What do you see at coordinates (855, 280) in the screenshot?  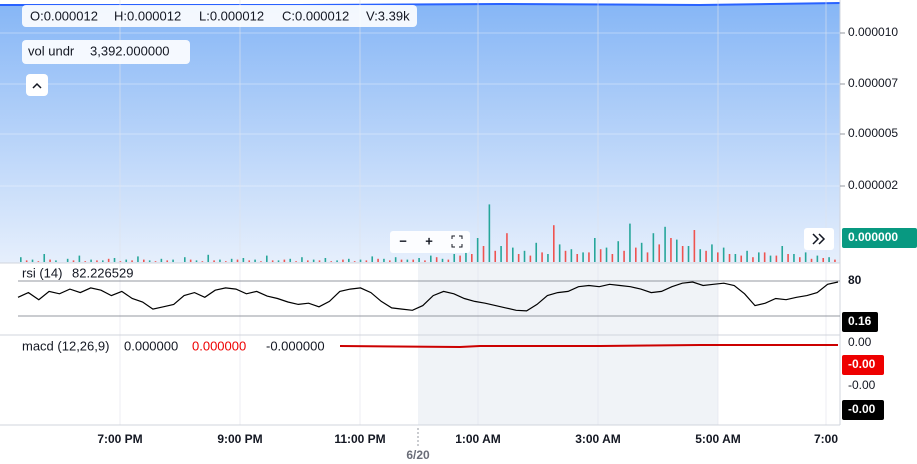 I see `rsi-tick-label: 80` at bounding box center [855, 280].